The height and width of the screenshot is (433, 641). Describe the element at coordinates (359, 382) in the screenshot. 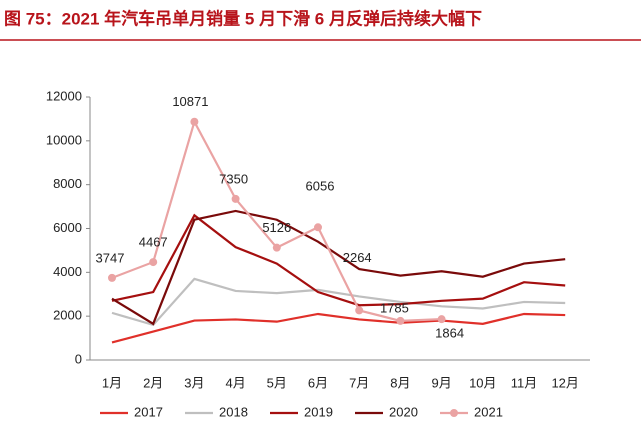

I see `x-tick-label: 7月` at that location.